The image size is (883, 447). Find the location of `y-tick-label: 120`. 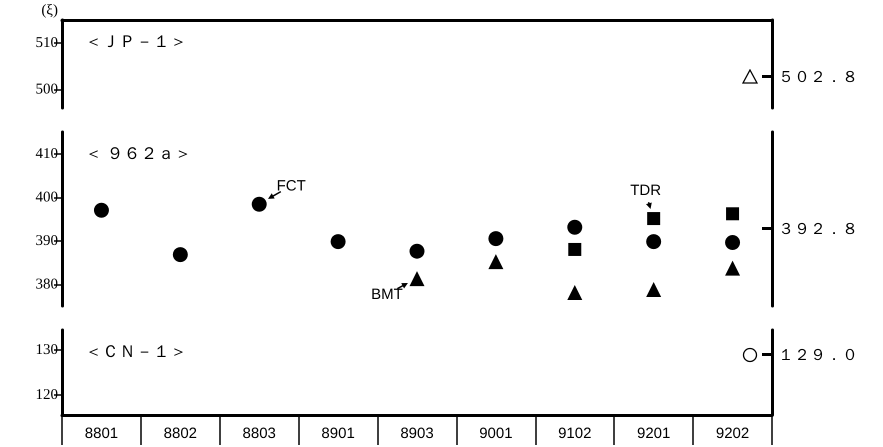

y-tick-label: 120 is located at coordinates (47, 394).